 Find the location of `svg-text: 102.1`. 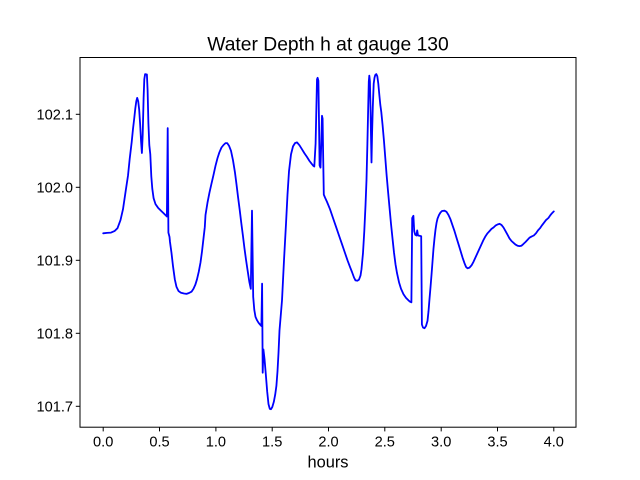

svg-text: 102.1 is located at coordinates (54, 115).